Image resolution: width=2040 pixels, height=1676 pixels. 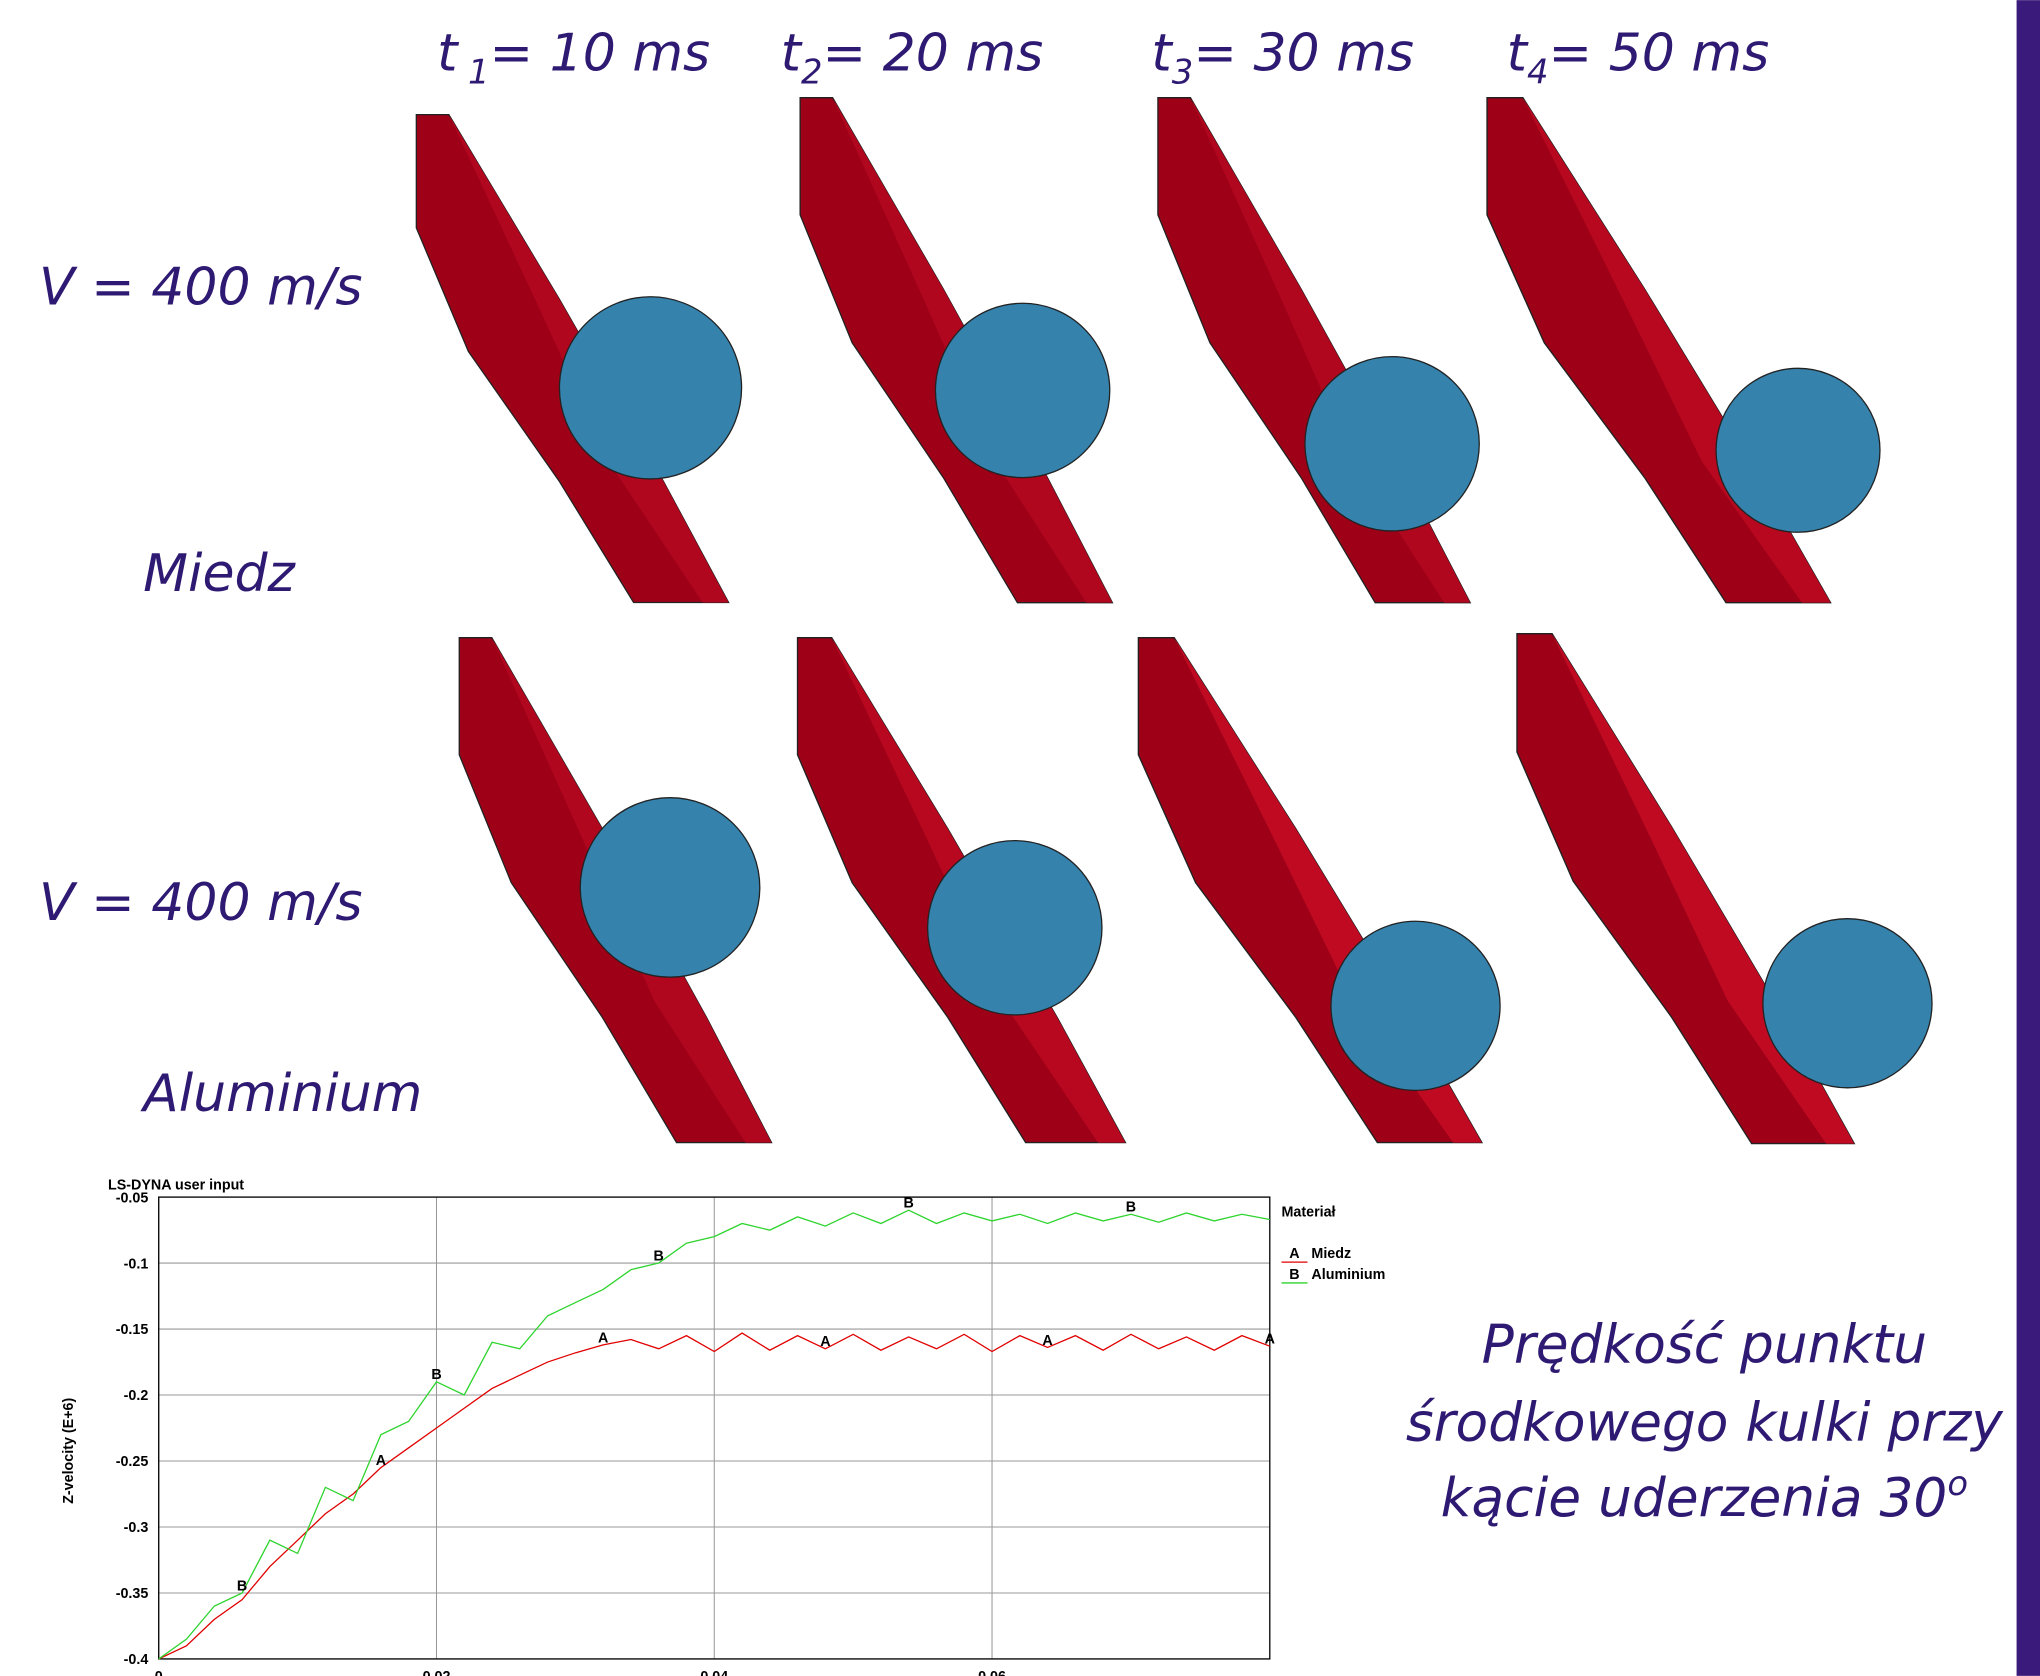 I want to click on y-axis-label: Z-velocity (E+6), so click(x=69, y=1451).